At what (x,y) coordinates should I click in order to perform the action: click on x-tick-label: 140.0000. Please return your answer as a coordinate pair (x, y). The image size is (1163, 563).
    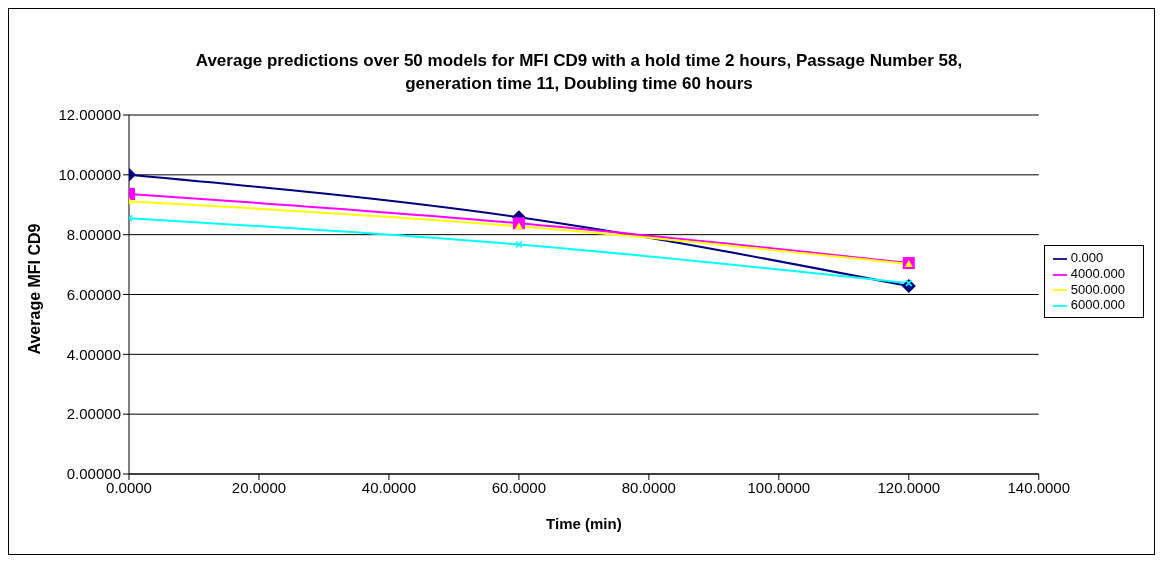
    Looking at the image, I should click on (1039, 487).